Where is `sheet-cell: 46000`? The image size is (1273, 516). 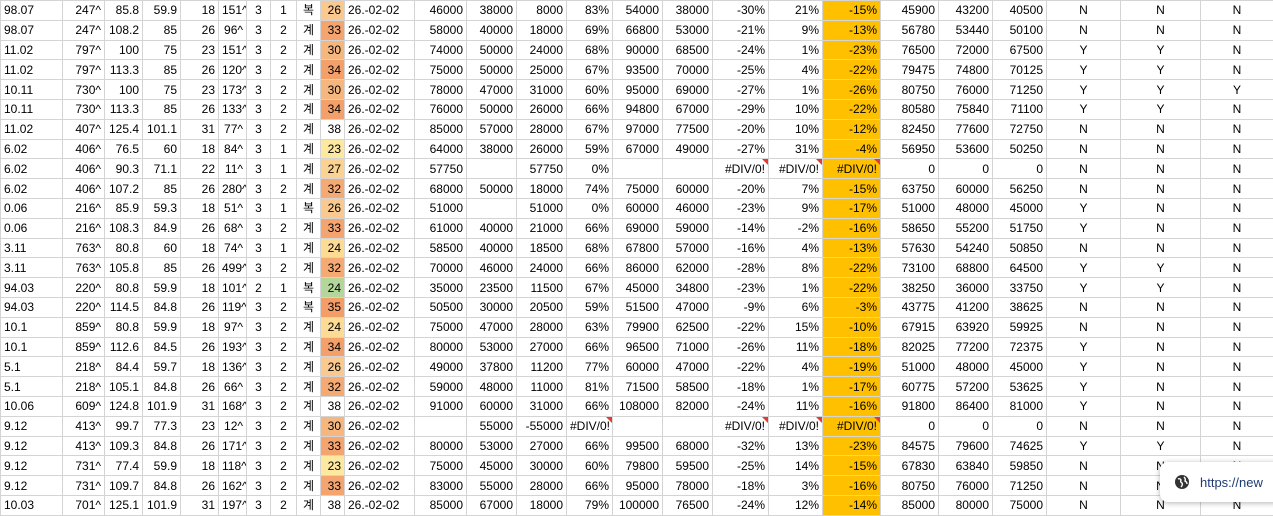
sheet-cell: 46000 is located at coordinates (688, 208).